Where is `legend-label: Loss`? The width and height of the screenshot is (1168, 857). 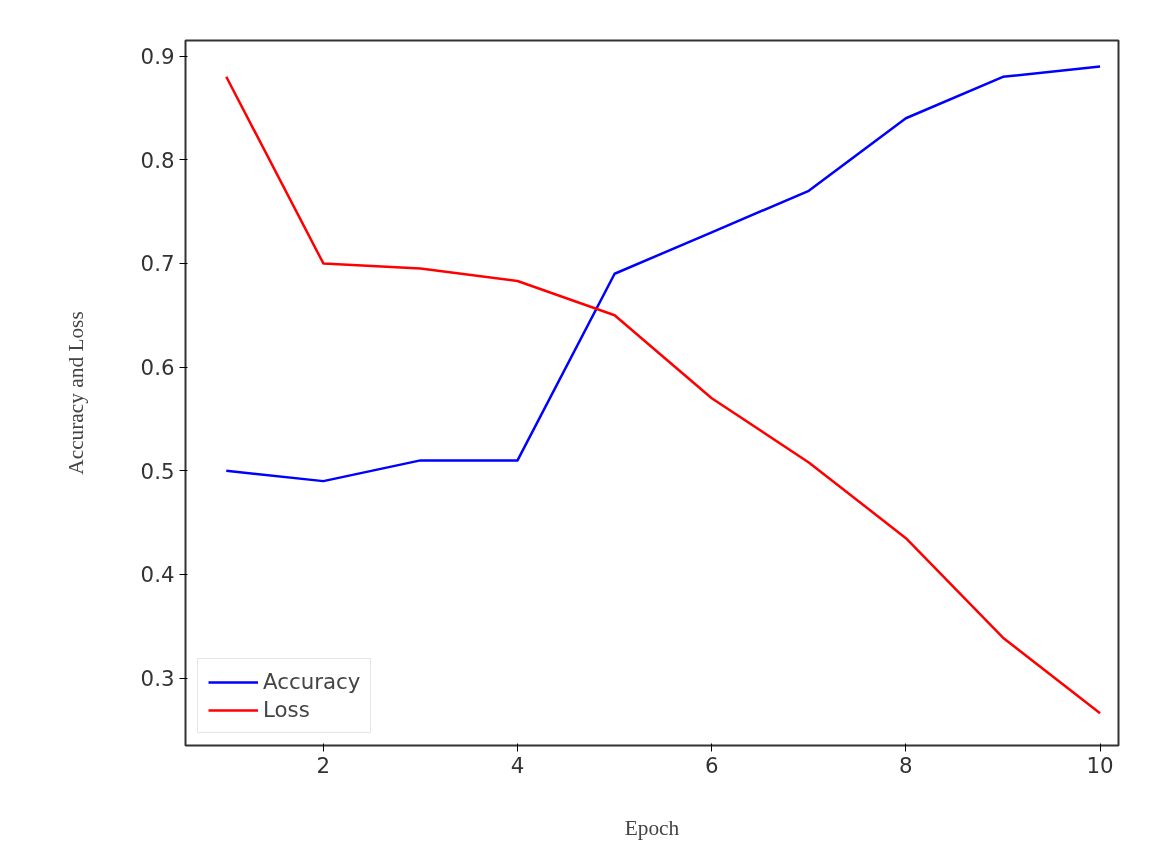
legend-label: Loss is located at coordinates (286, 709).